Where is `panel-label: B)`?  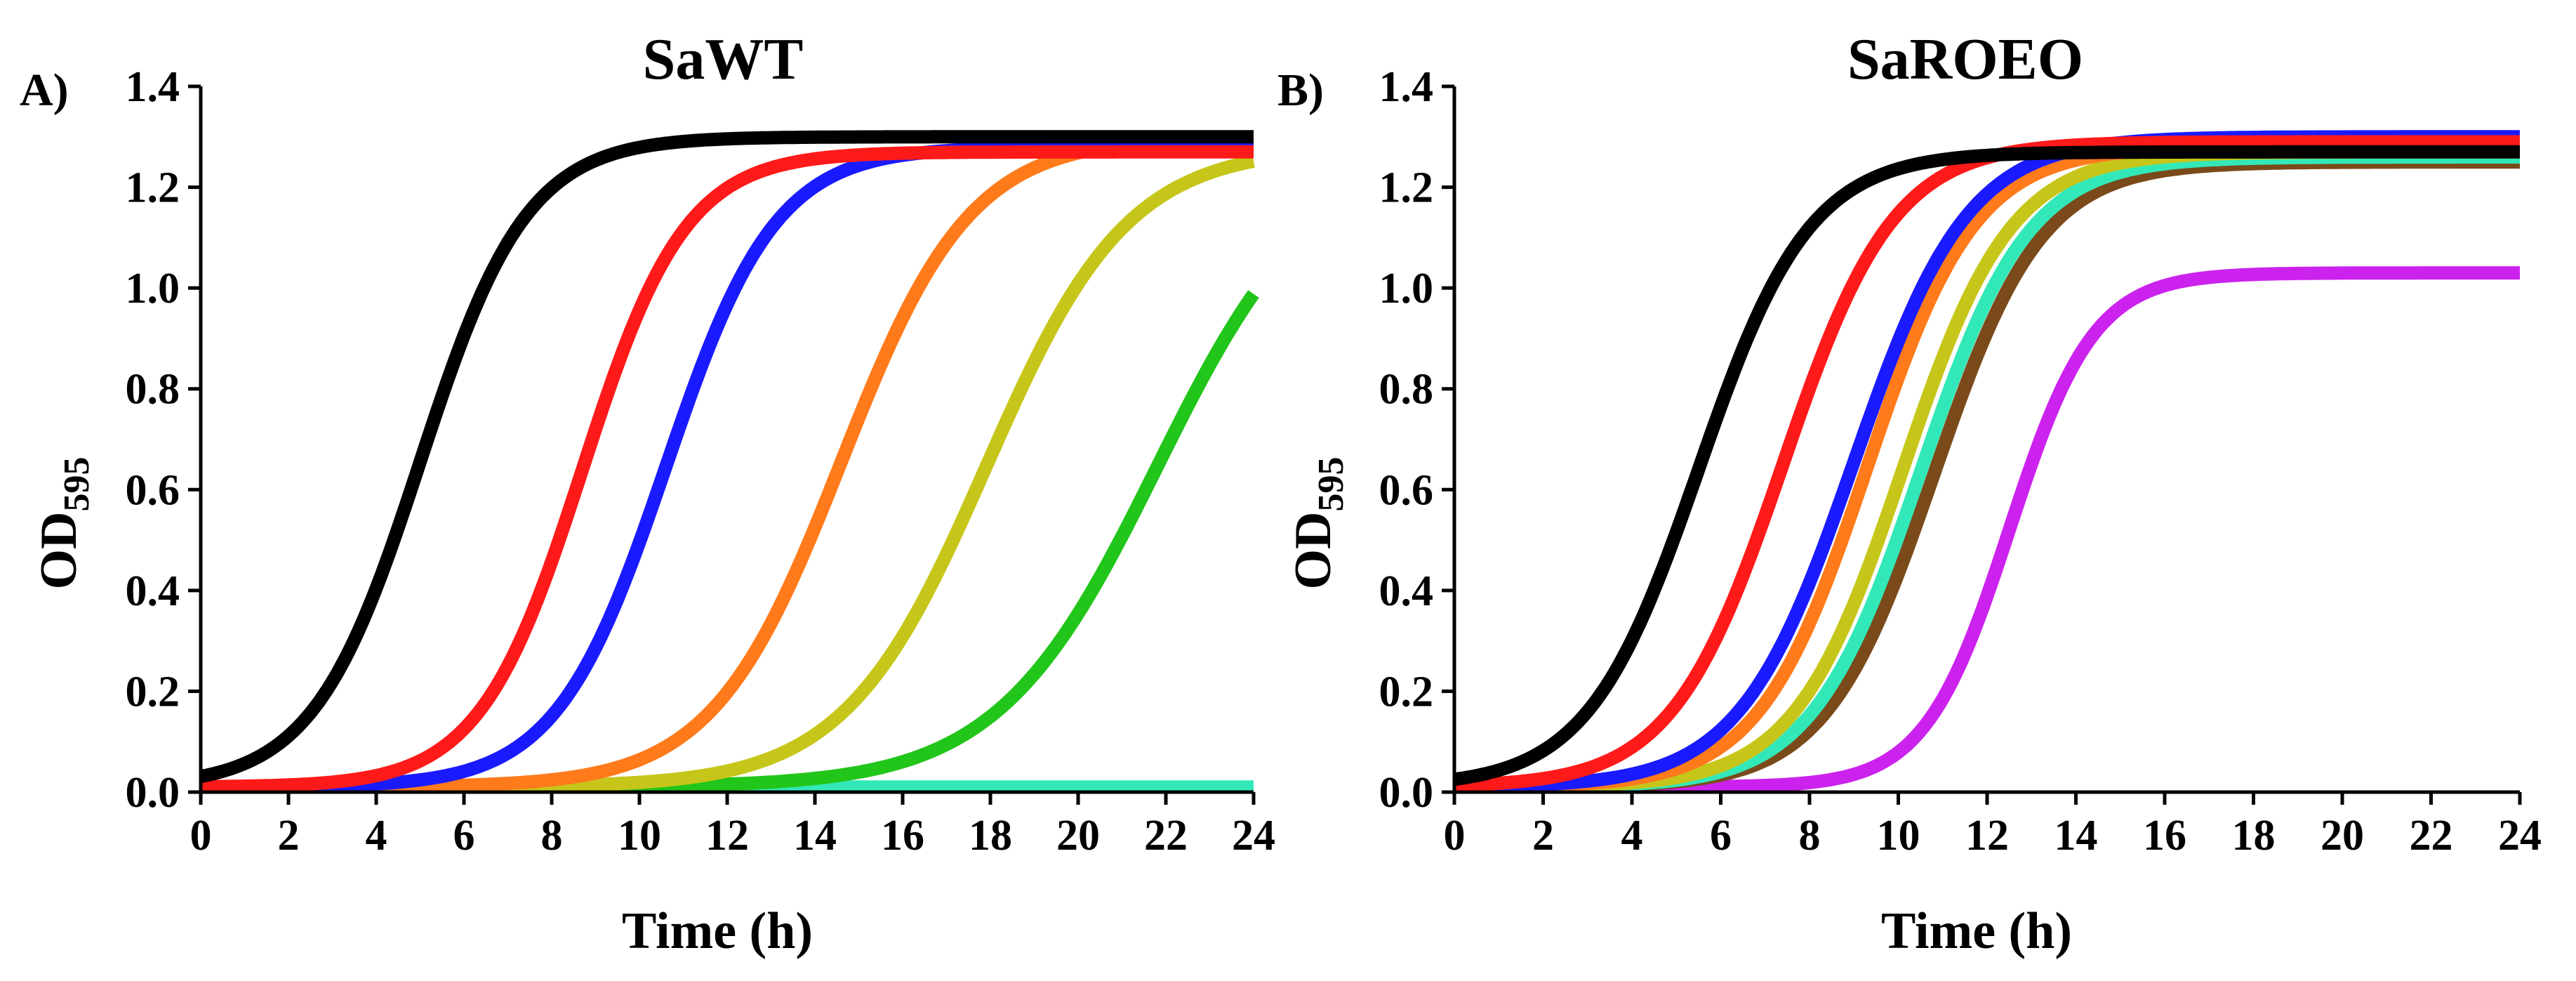
panel-label: B) is located at coordinates (1301, 90).